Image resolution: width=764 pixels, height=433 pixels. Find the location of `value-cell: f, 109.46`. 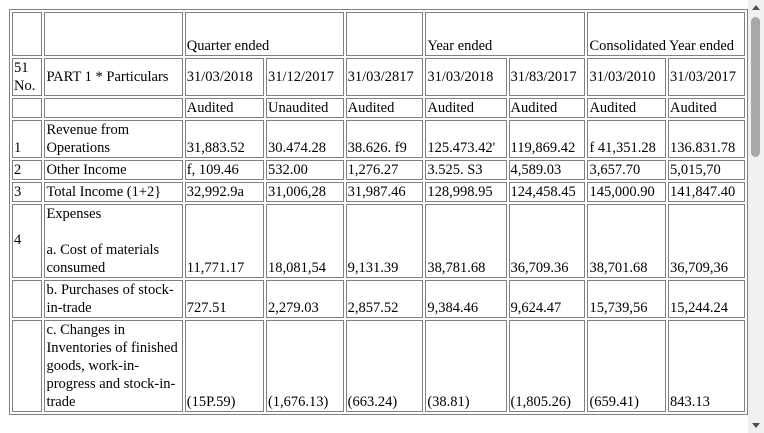

value-cell: f, 109.46 is located at coordinates (224, 170).